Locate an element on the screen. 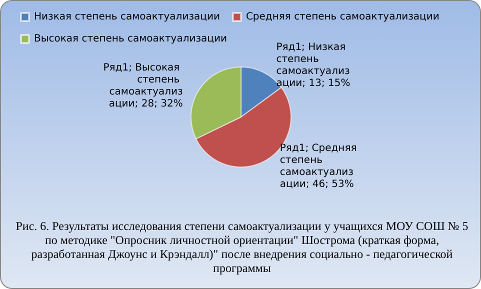 Image resolution: width=481 pixels, height=289 pixels. data-label: Ряд1; Низкая степень самоактуализации; 13; 15% is located at coordinates (313, 65).